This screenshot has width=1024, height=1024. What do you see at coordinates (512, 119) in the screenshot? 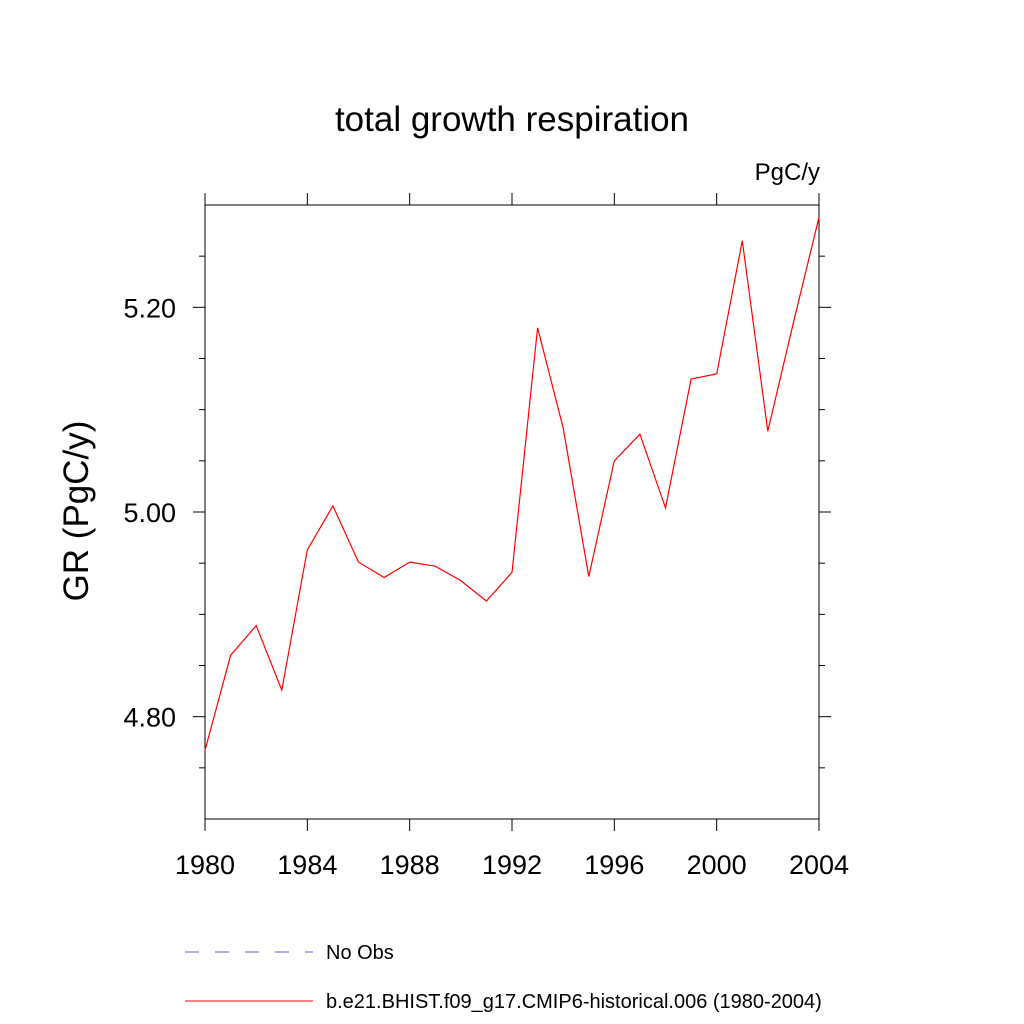
I see `chart-title: total growth respiration` at bounding box center [512, 119].